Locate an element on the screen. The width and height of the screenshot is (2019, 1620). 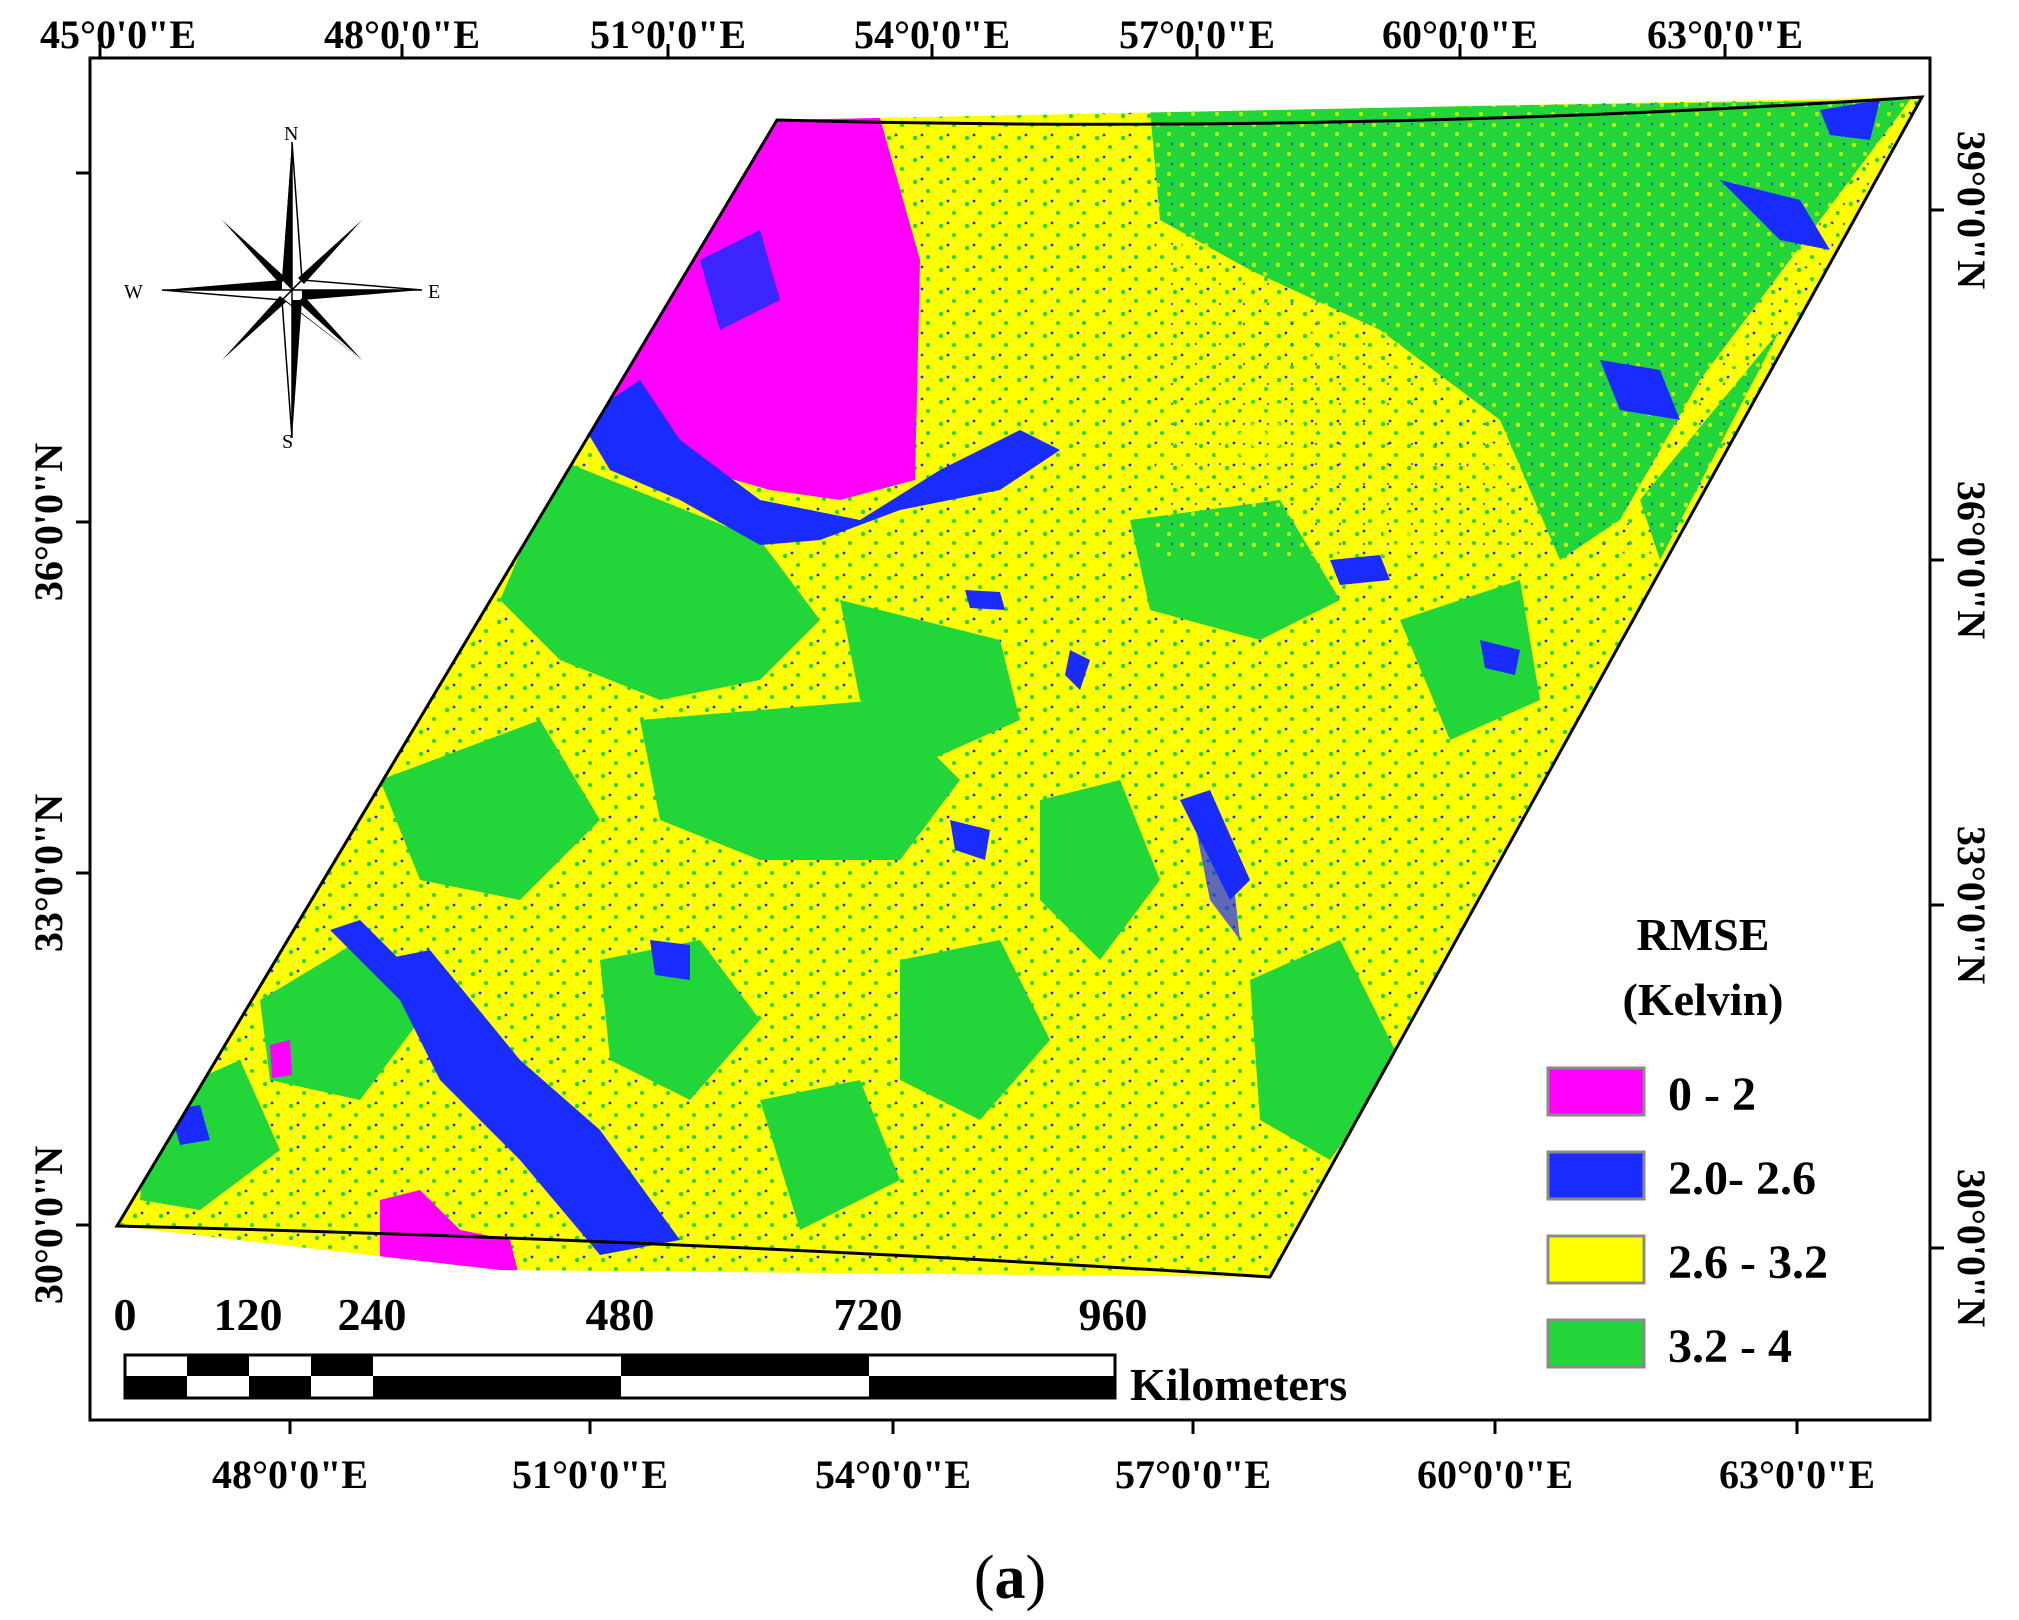
lon-bottom-label: 60°0'0"E is located at coordinates (1495, 1474).